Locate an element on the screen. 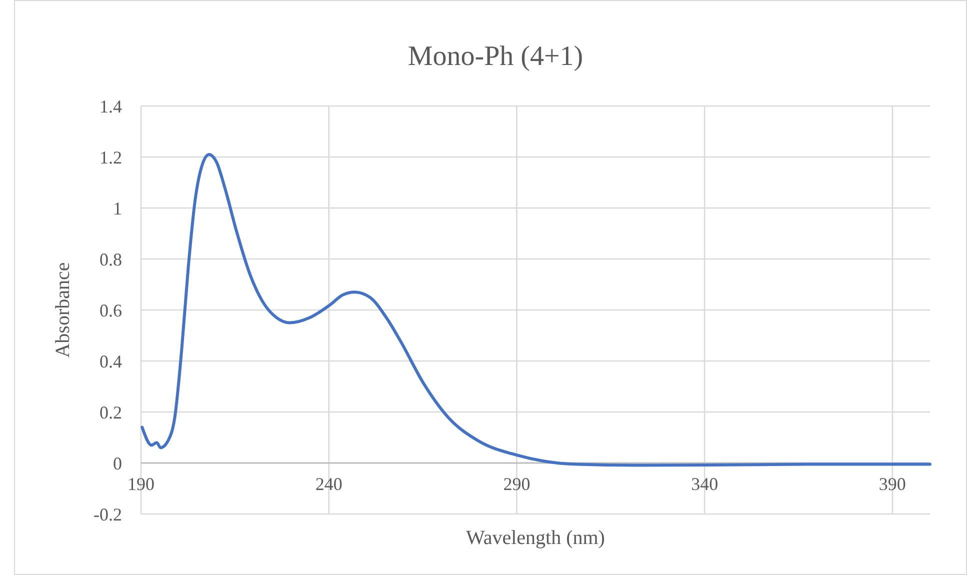  y-tick-label: 1.4 is located at coordinates (111, 106).